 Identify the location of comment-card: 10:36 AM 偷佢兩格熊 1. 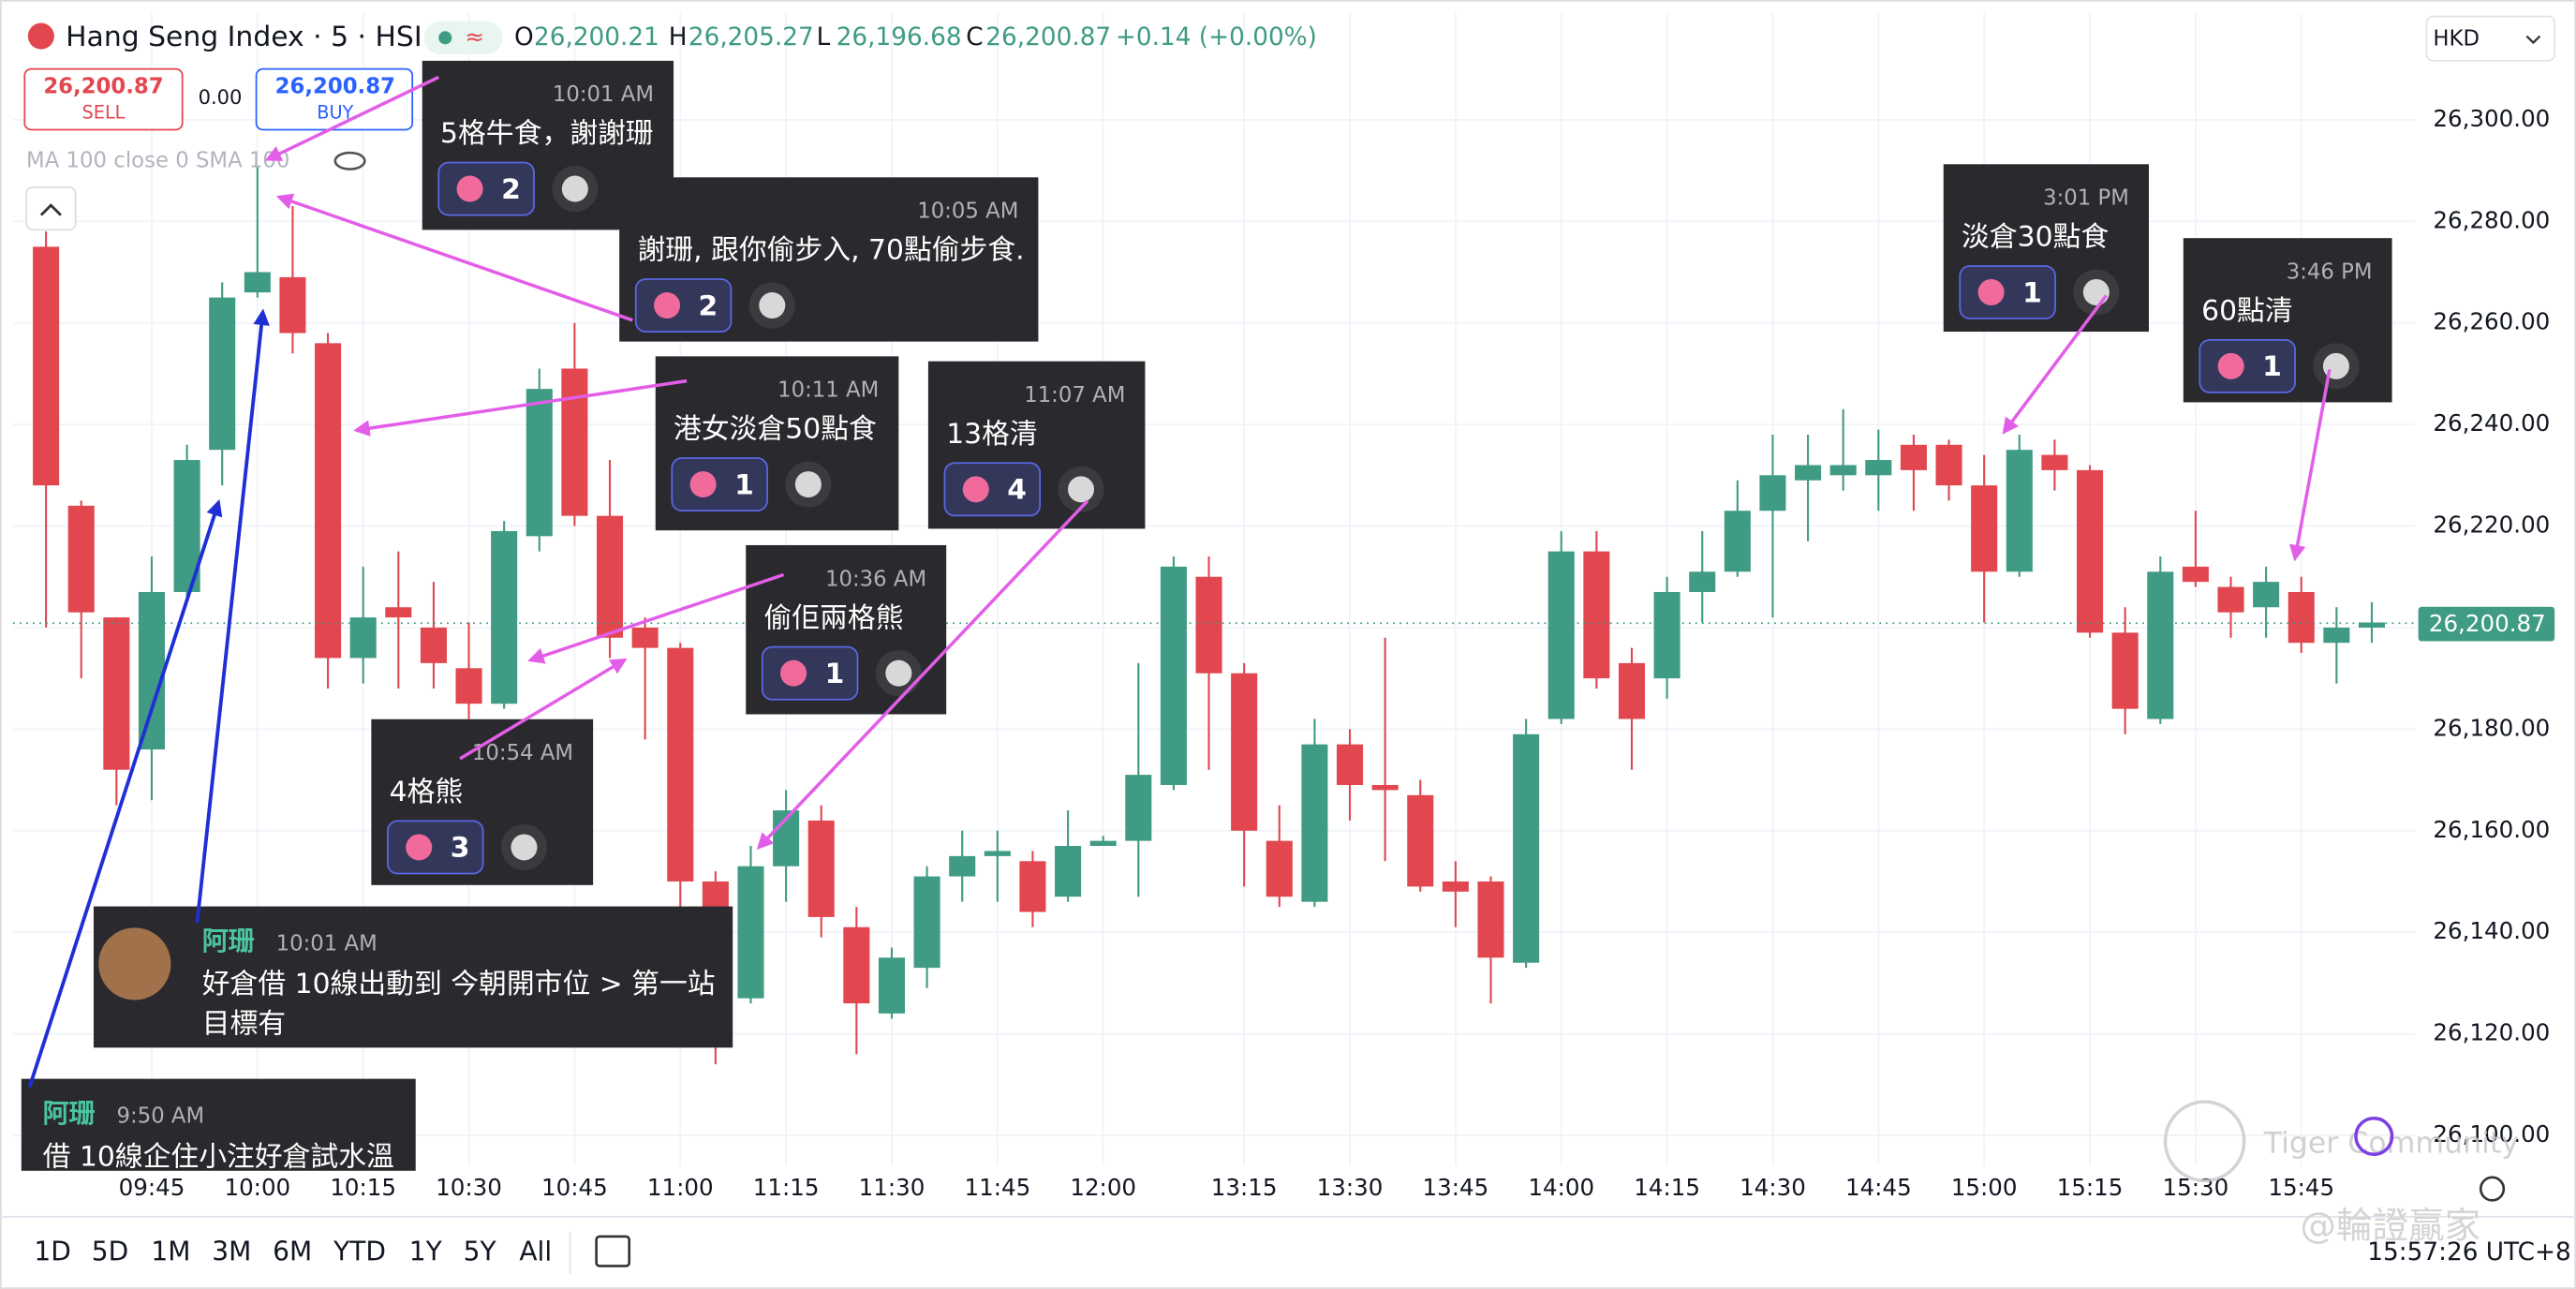
(847, 630).